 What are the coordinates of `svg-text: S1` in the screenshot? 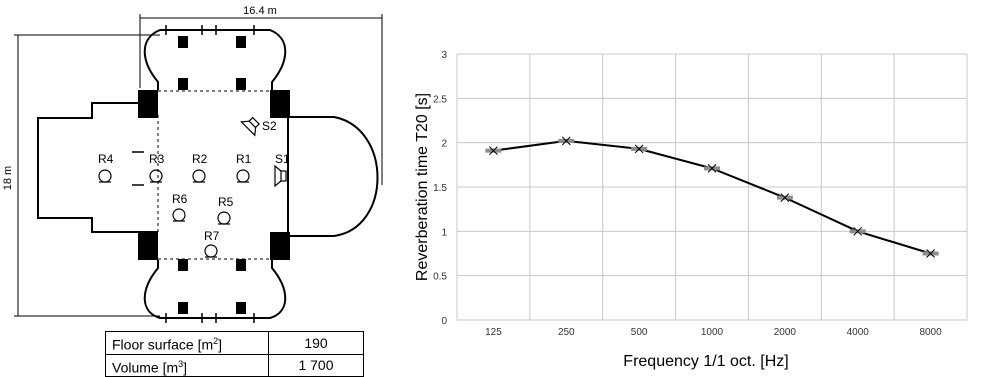 It's located at (282, 159).